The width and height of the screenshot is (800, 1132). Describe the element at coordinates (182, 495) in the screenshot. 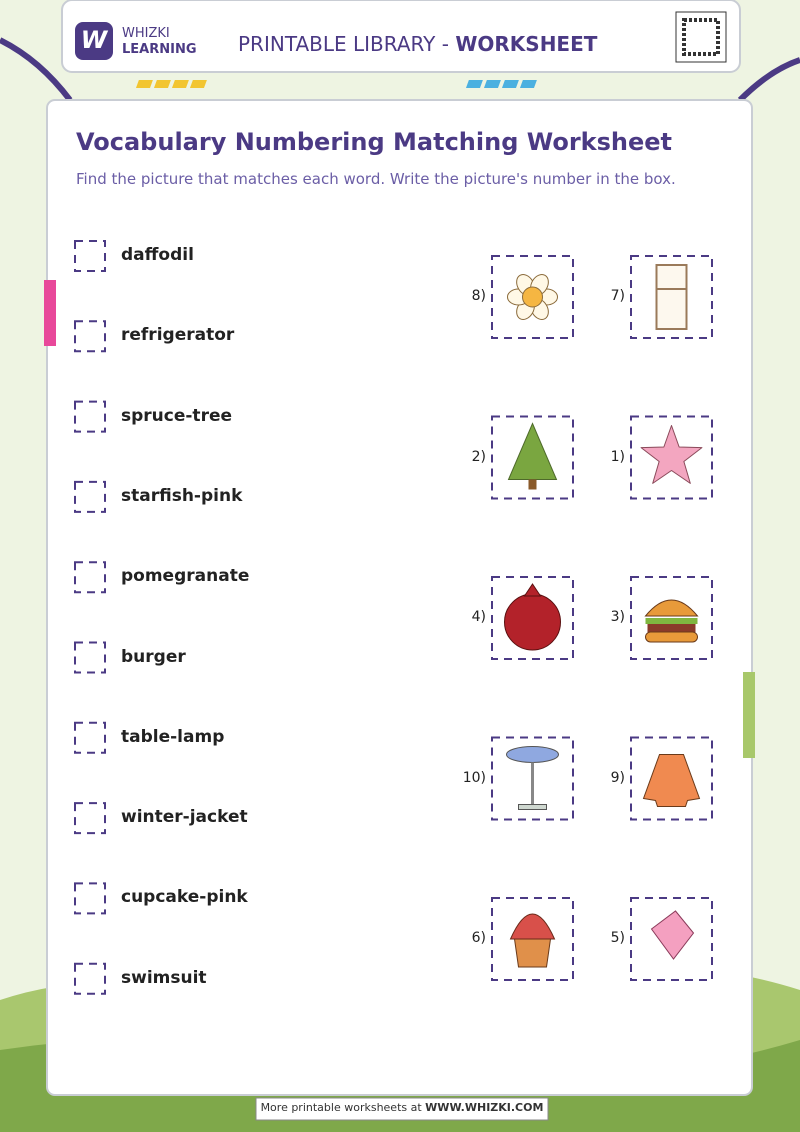

I see `word: starfish-pink` at that location.